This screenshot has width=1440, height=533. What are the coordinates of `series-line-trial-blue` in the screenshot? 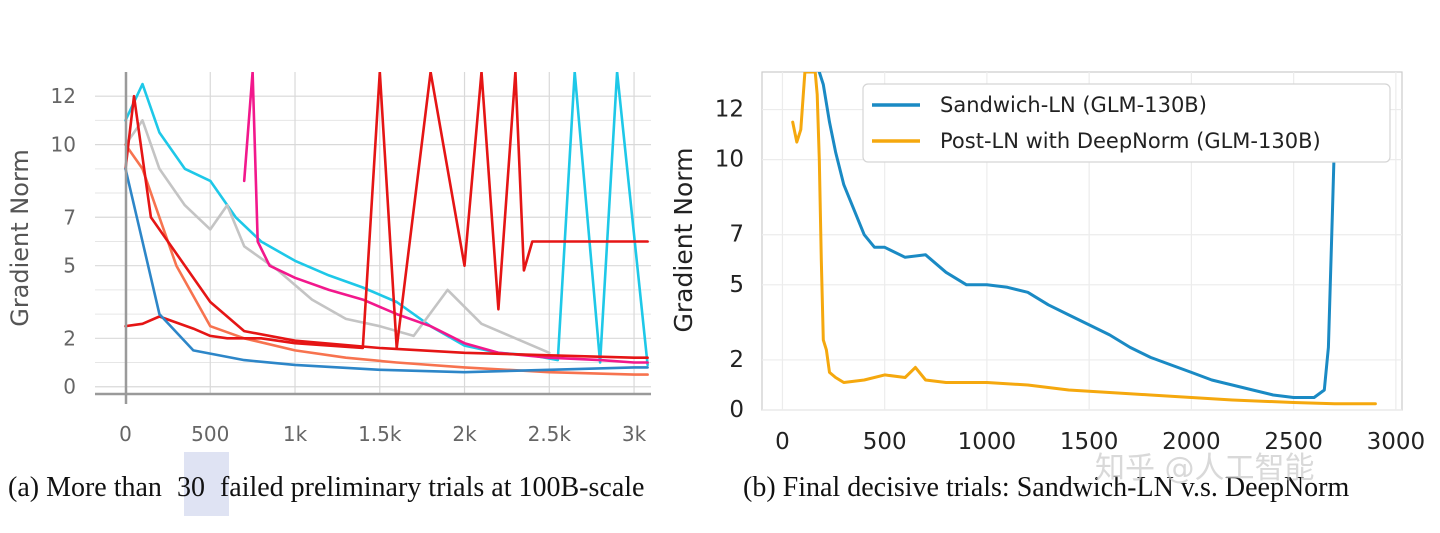 It's located at (386, 270).